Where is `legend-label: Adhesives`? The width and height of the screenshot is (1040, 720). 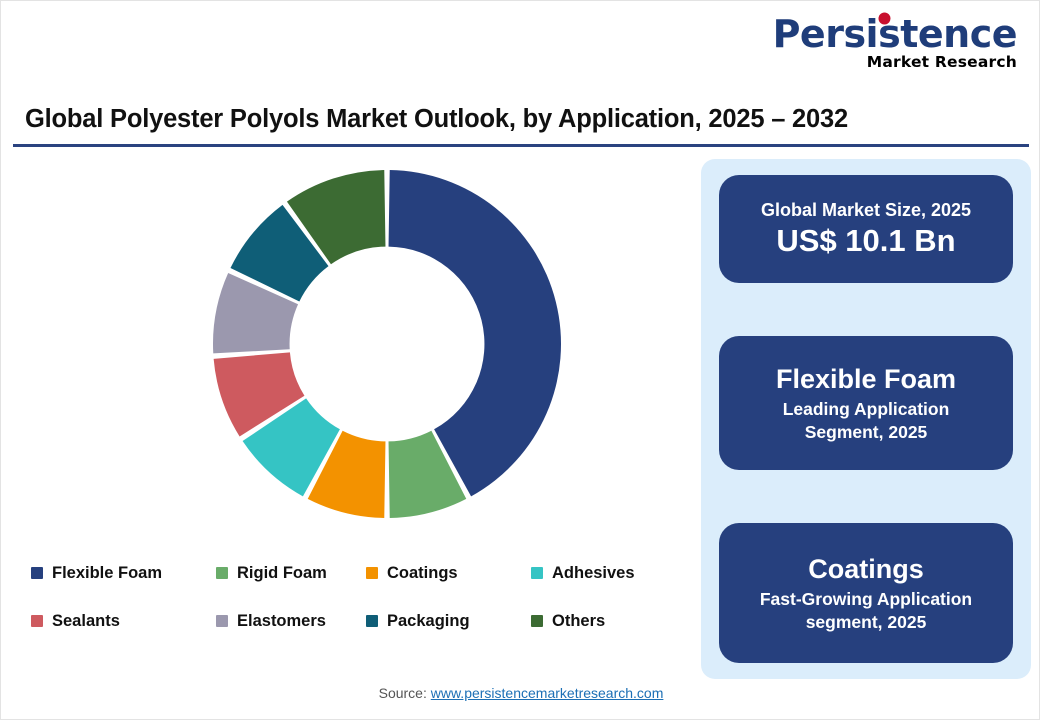 legend-label: Adhesives is located at coordinates (593, 572).